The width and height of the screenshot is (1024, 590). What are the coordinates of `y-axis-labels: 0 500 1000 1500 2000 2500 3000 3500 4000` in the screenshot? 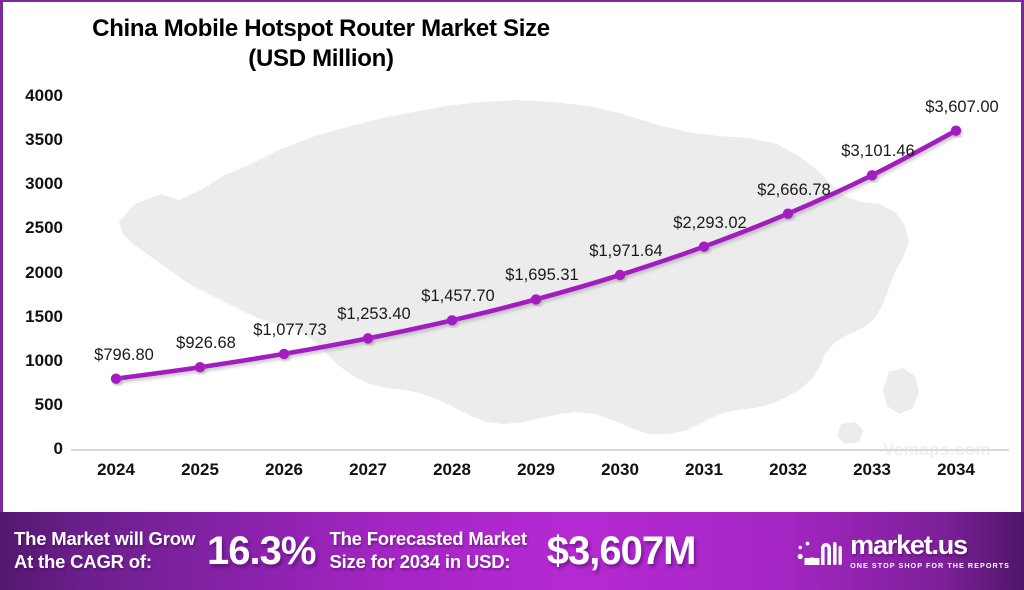 It's located at (33, 272).